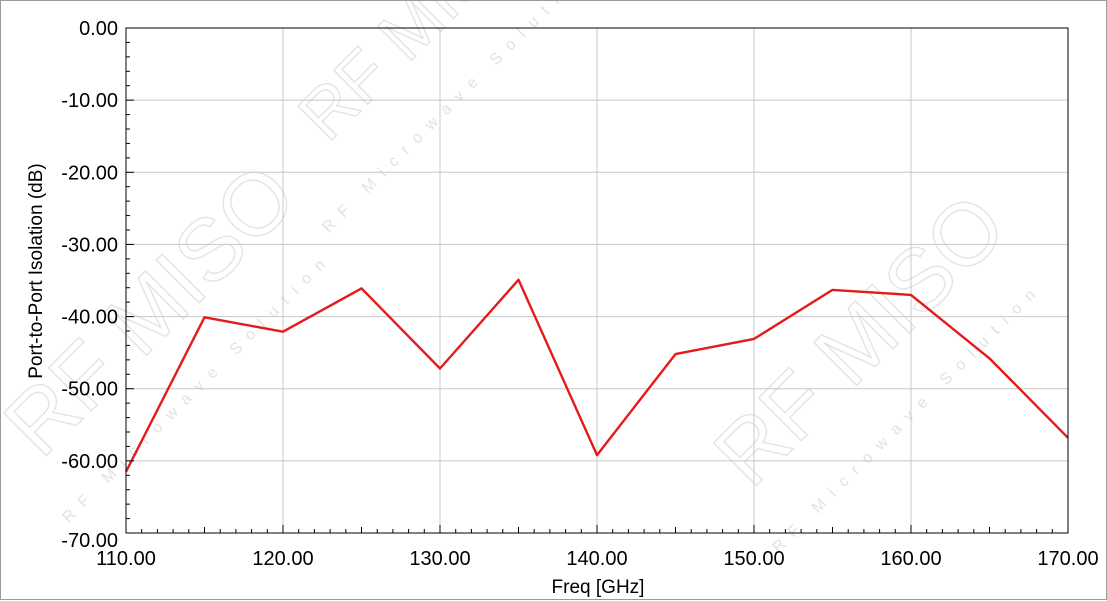 The image size is (1107, 601). I want to click on x-tick-label: 120.00, so click(282, 559).